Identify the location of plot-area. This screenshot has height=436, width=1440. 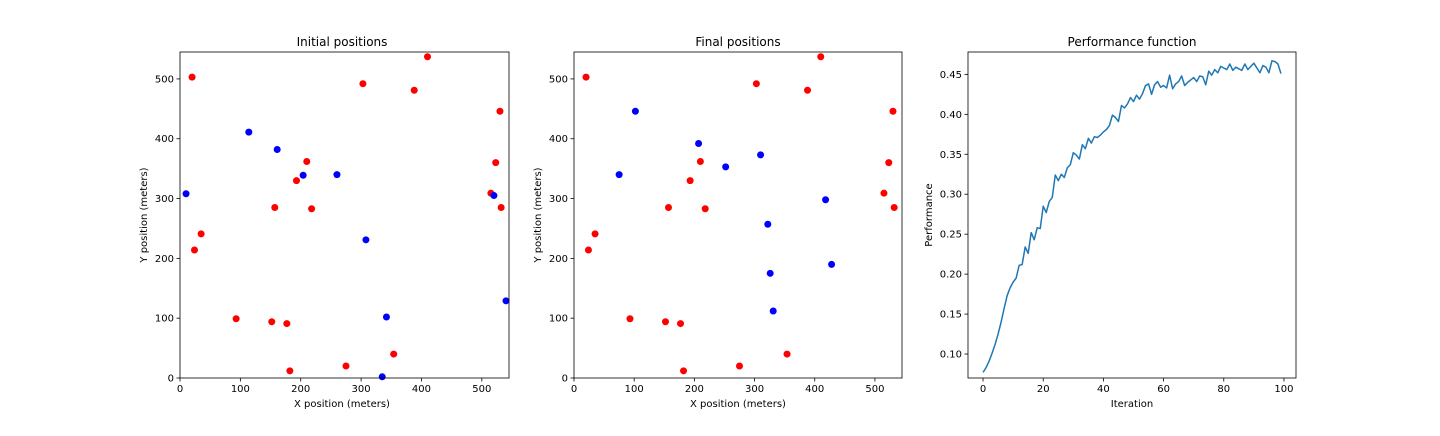
(1132, 216).